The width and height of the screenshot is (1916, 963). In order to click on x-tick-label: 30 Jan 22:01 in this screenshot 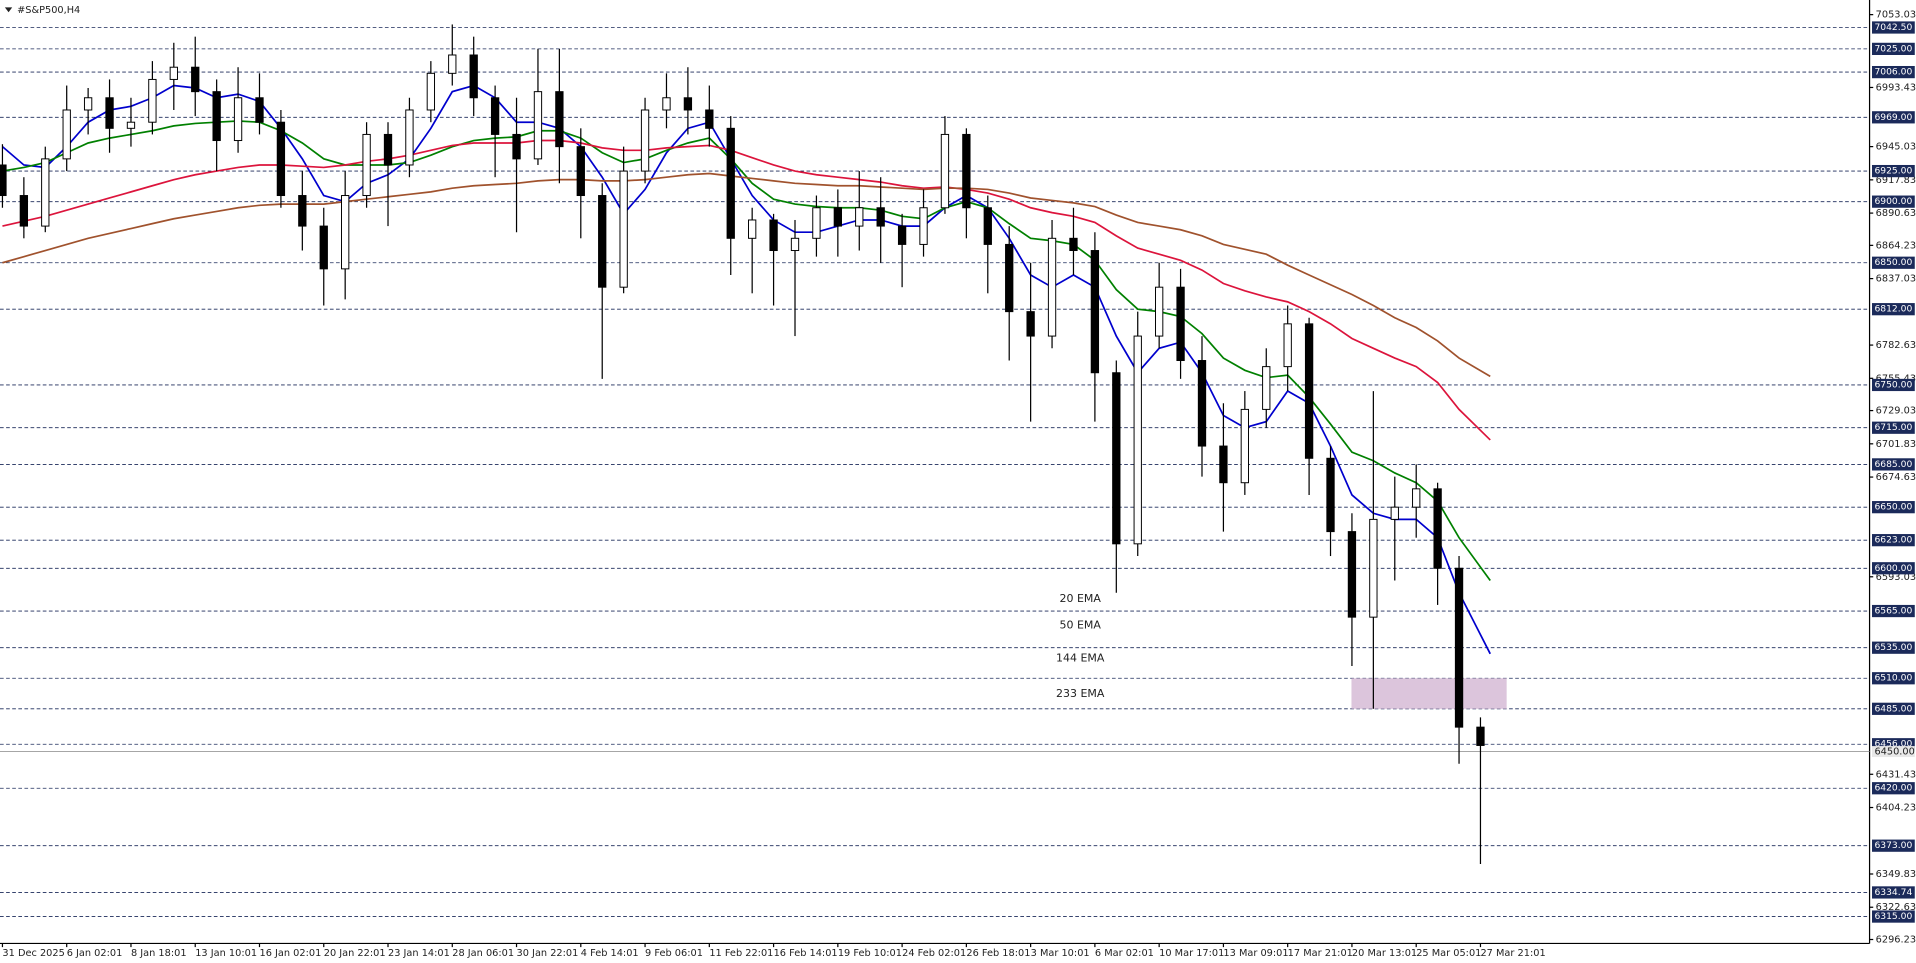, I will do `click(548, 953)`.